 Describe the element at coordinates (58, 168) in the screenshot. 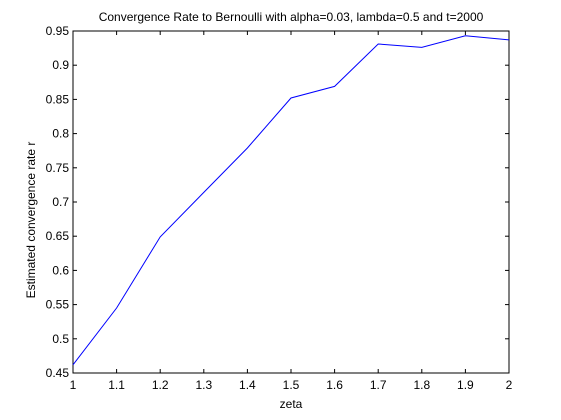

I see `y-tick-label: 0.75` at that location.